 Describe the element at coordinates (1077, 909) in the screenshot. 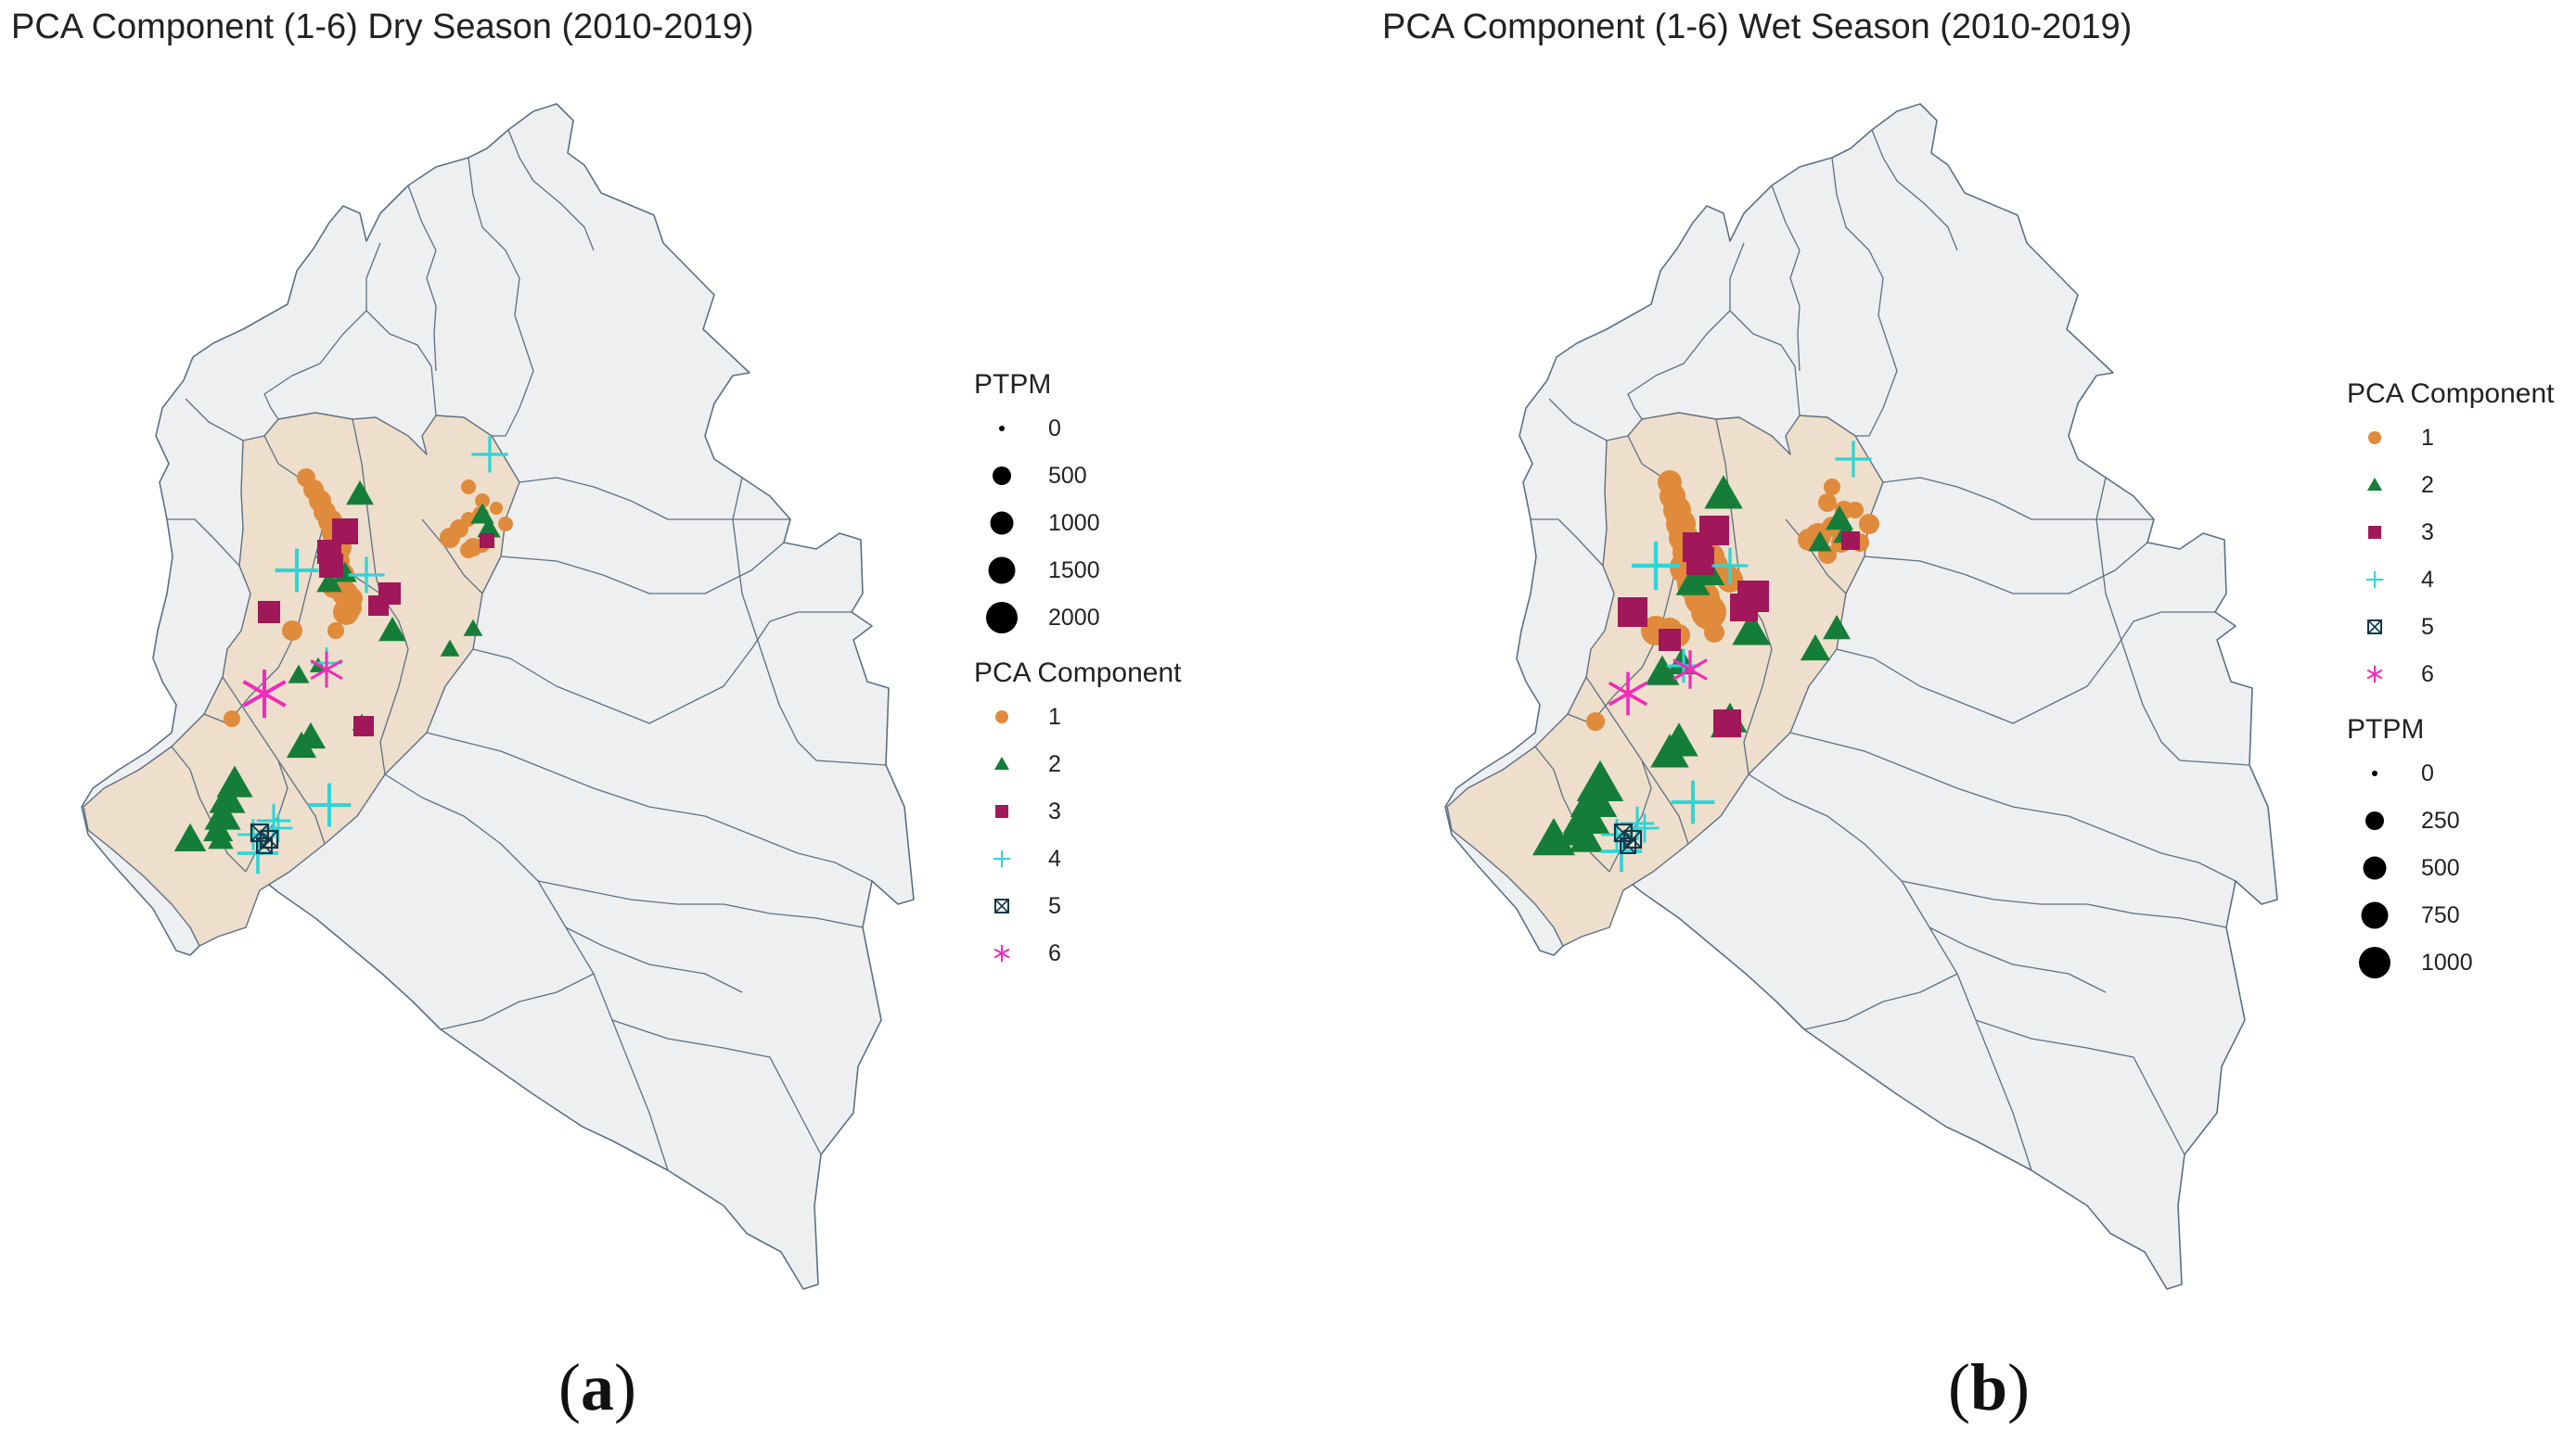

I see `pca-component-legend-item: 5` at that location.